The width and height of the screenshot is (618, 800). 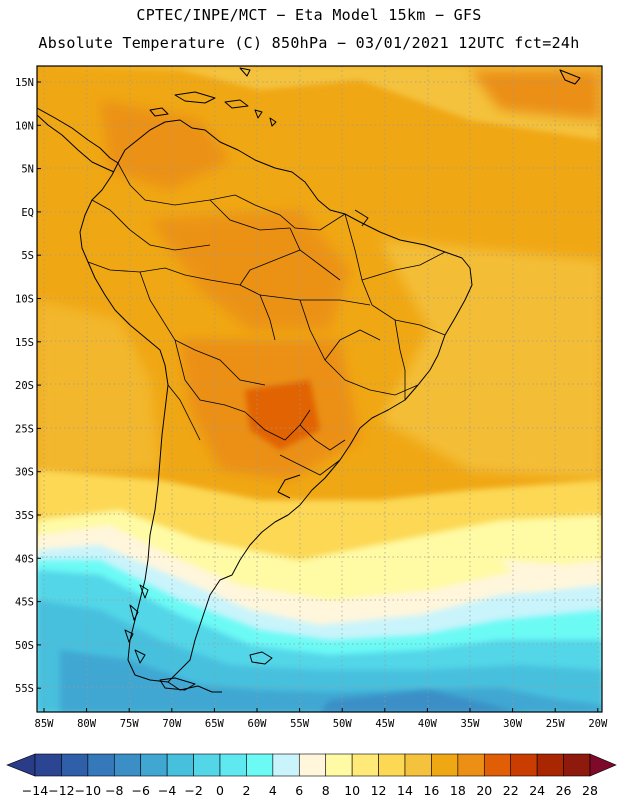 I want to click on colorbar-label: 28, so click(x=590, y=790).